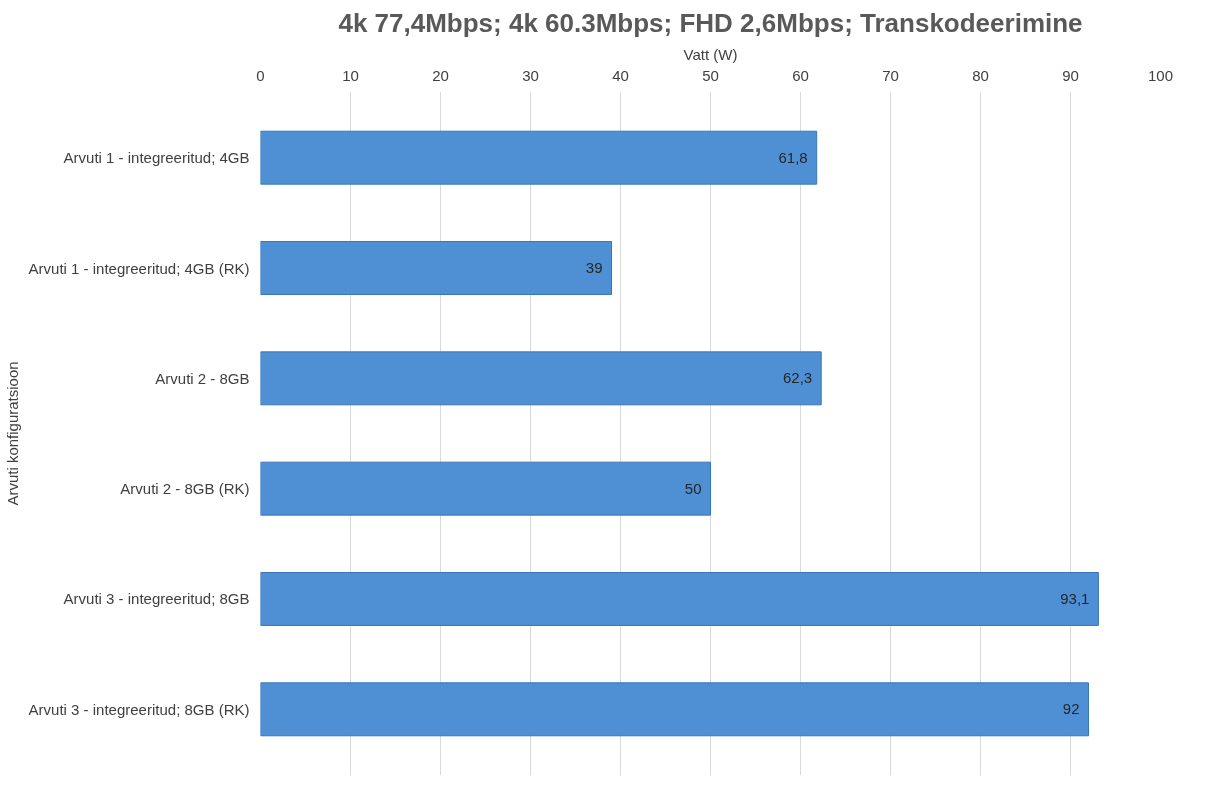 The height and width of the screenshot is (789, 1205). I want to click on data-label: 62,3, so click(798, 378).